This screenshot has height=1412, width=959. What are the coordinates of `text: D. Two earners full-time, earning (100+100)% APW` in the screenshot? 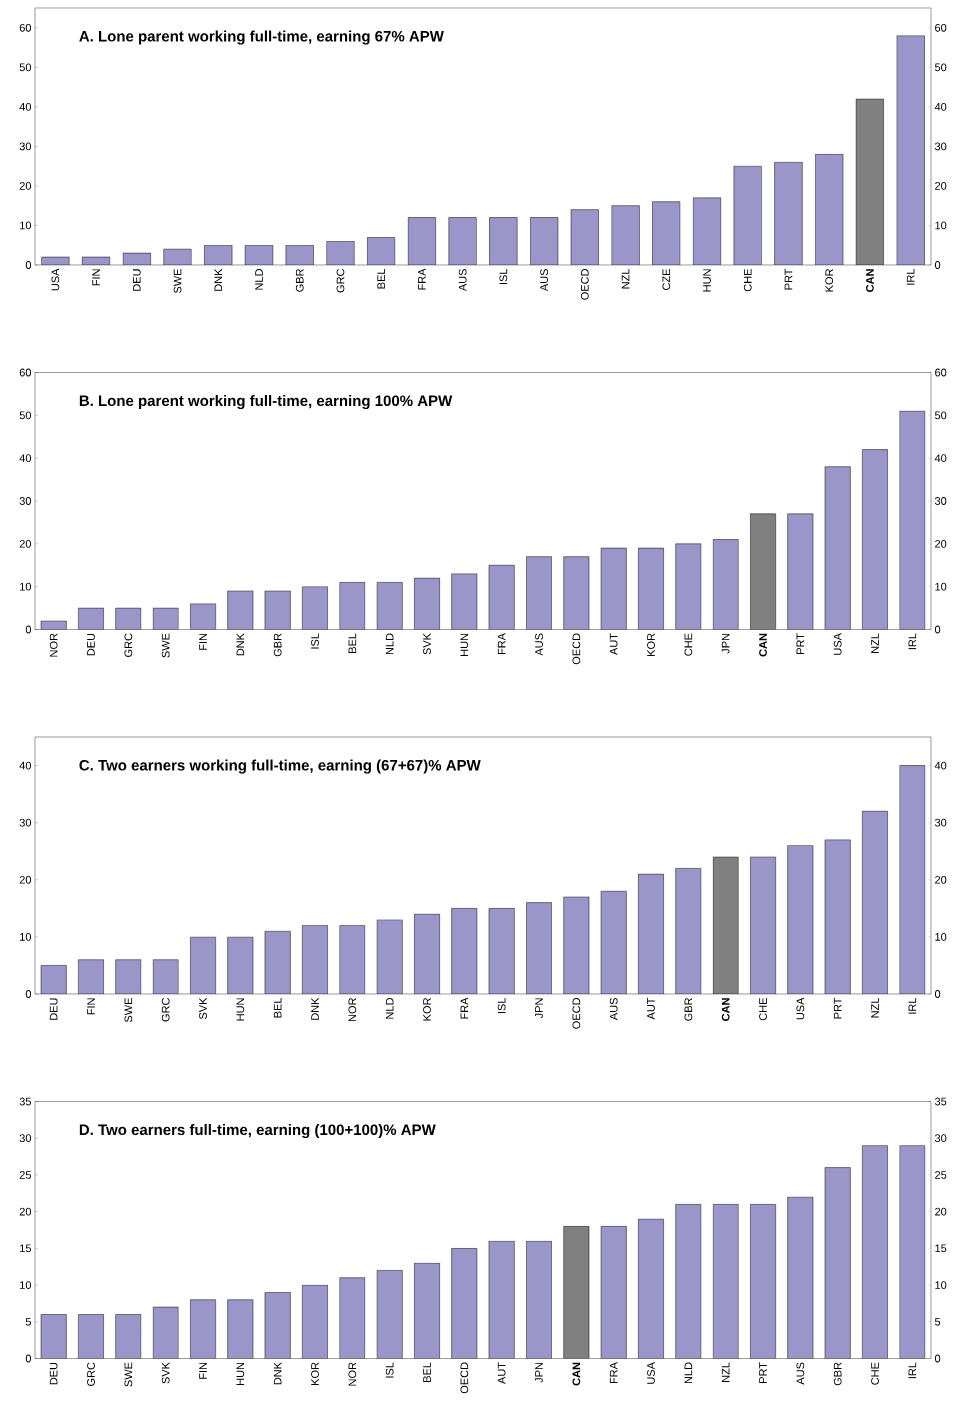 It's located at (257, 1131).